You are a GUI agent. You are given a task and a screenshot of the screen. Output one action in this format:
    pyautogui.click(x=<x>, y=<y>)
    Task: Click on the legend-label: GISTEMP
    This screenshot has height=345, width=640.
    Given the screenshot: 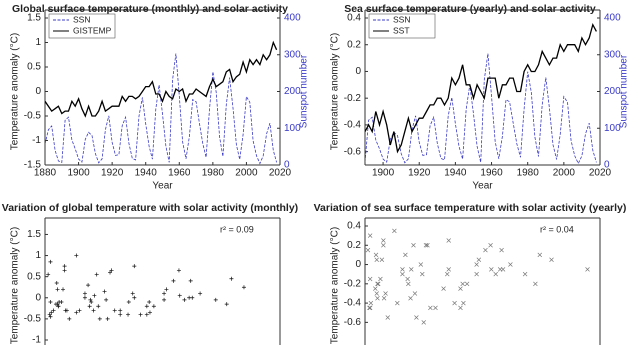 What is the action you would take?
    pyautogui.click(x=92, y=30)
    